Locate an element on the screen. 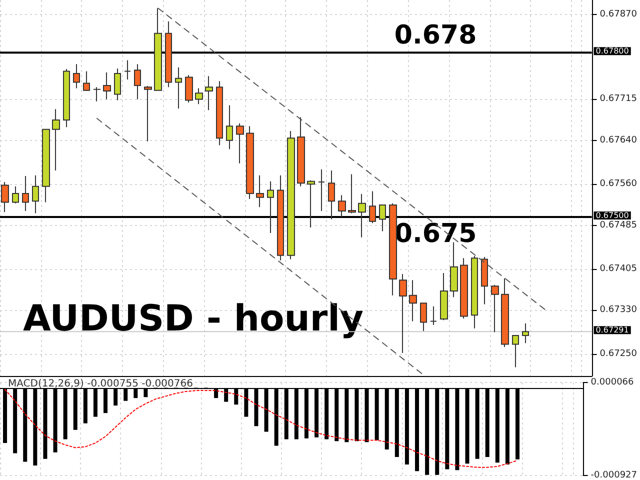 The height and width of the screenshot is (480, 640). ref-line-label: 0.678 is located at coordinates (435, 35).